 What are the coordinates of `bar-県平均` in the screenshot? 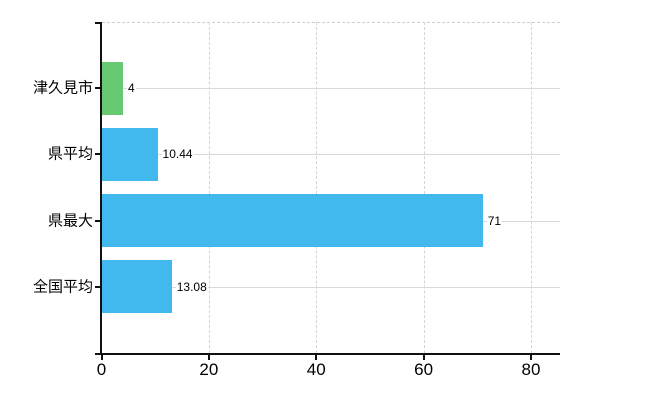 It's located at (129, 154).